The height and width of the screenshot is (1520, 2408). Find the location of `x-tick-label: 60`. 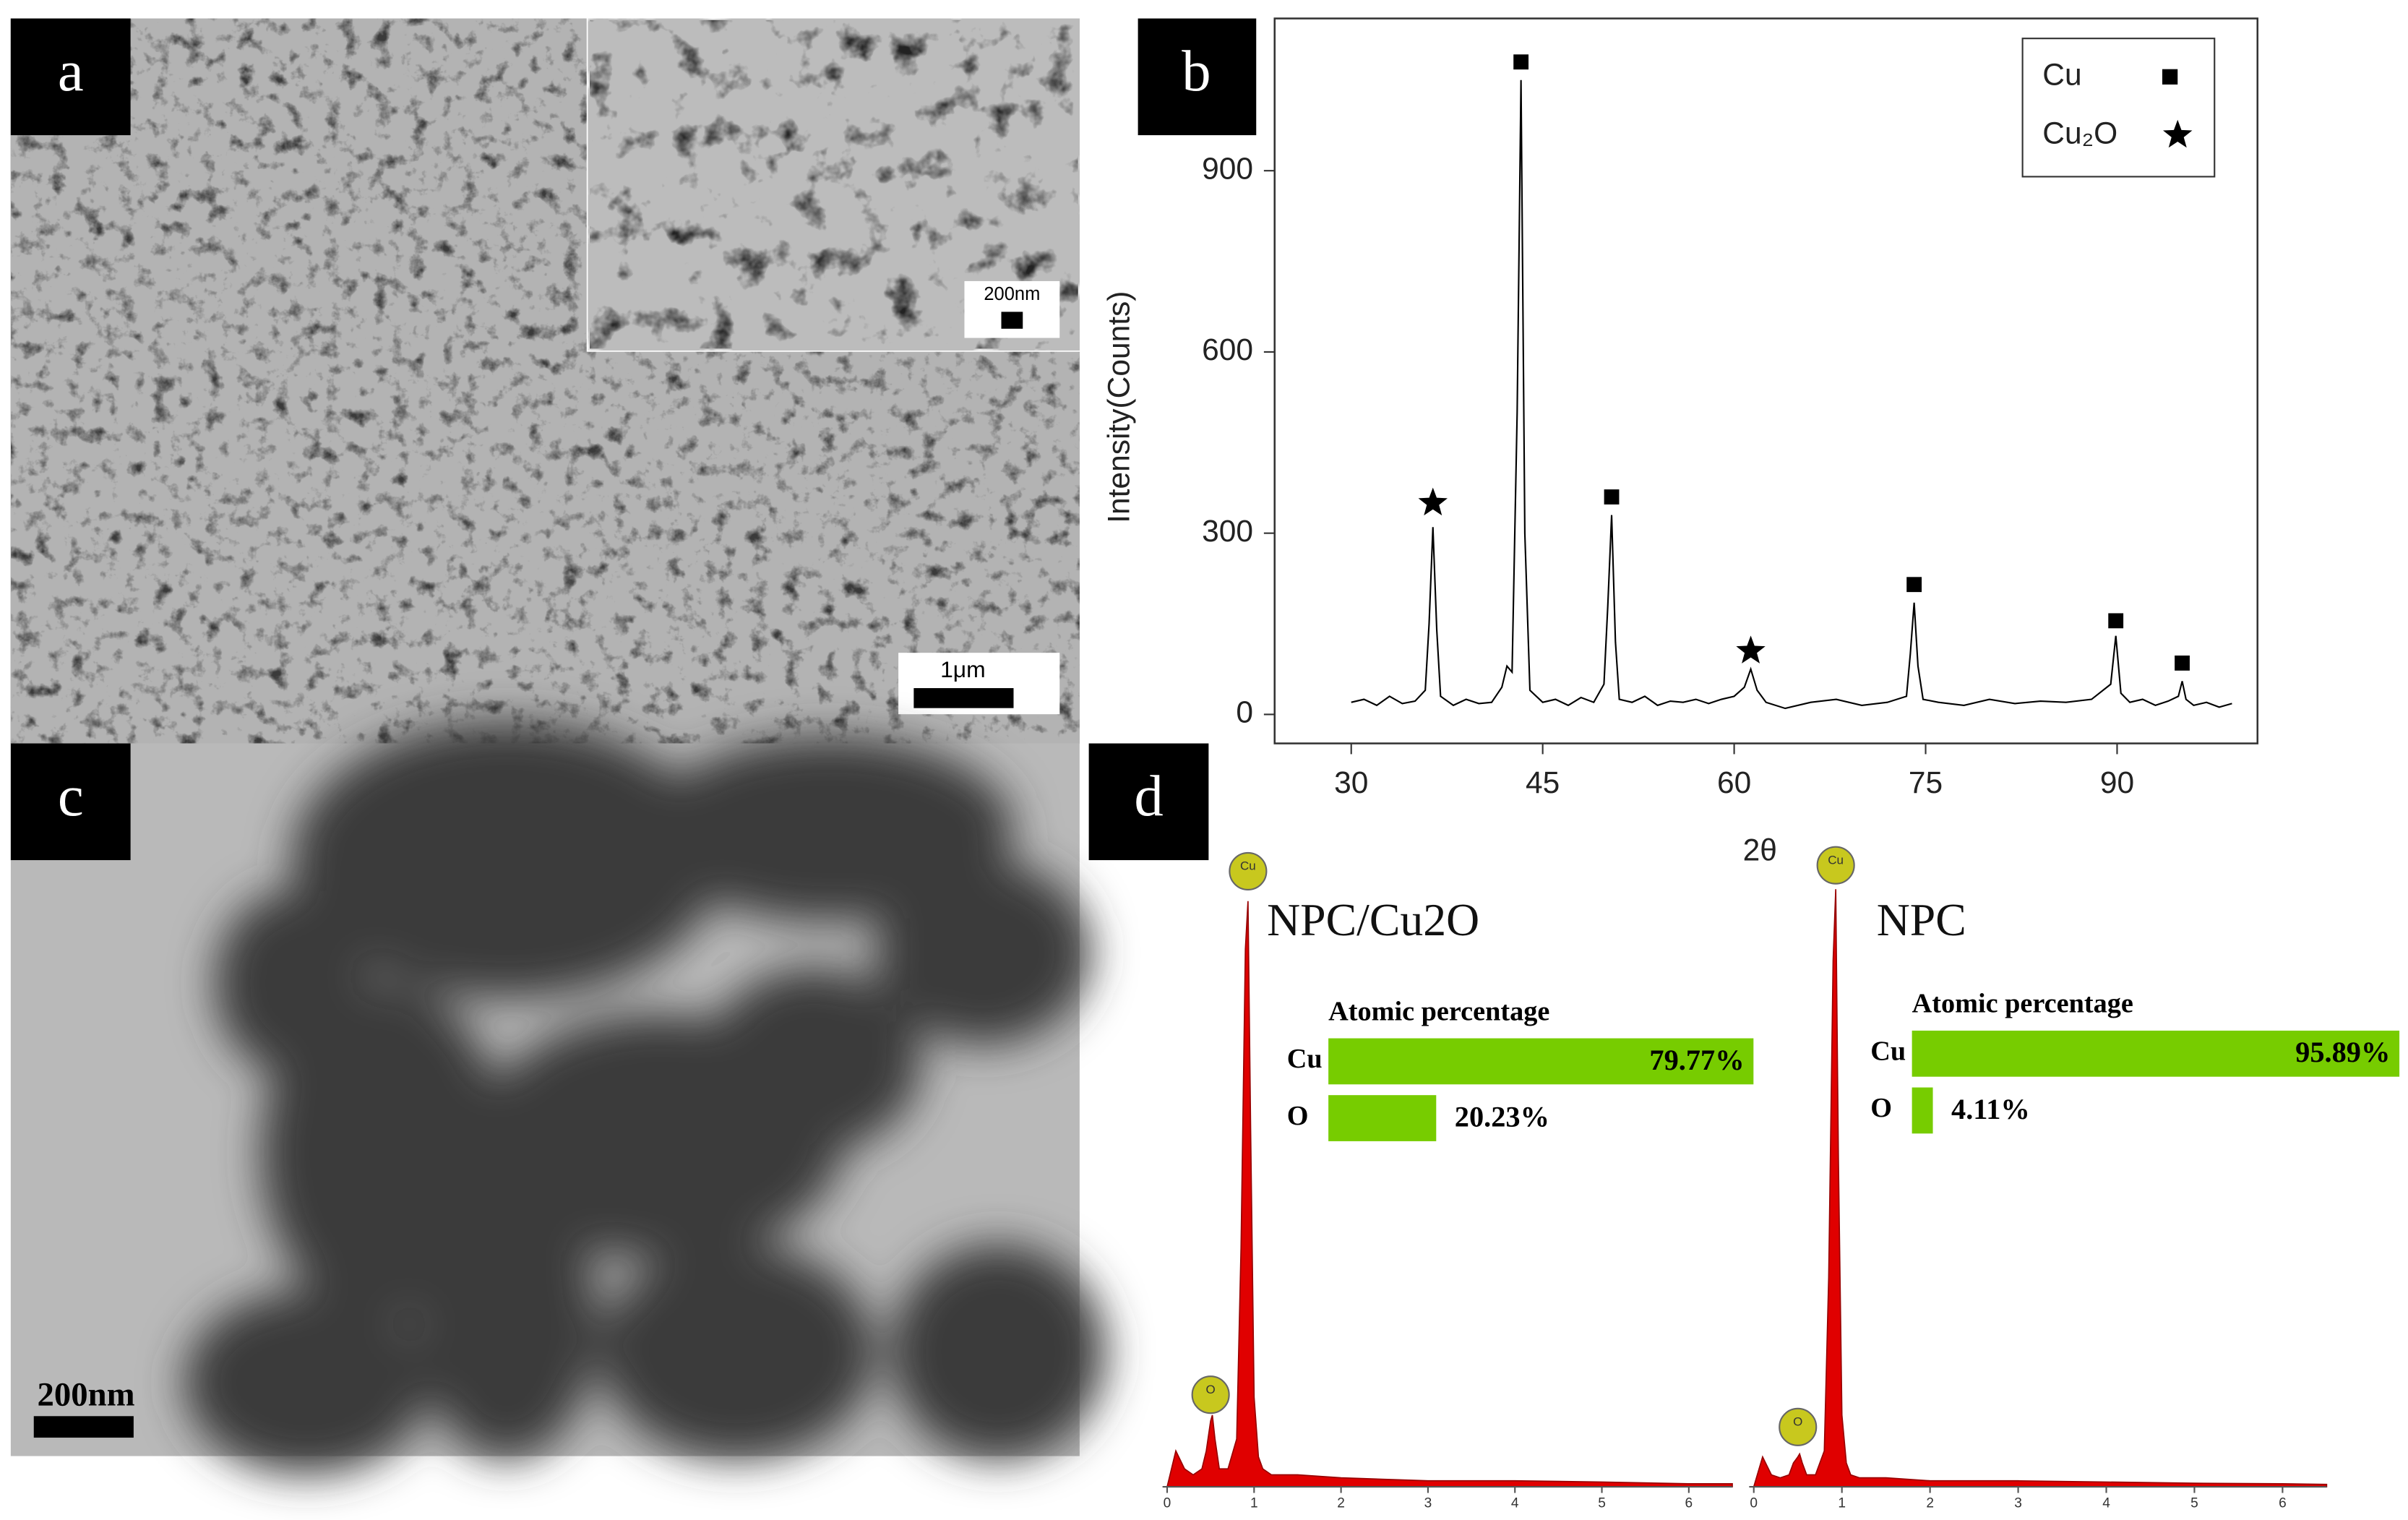

x-tick-label: 60 is located at coordinates (1734, 783).